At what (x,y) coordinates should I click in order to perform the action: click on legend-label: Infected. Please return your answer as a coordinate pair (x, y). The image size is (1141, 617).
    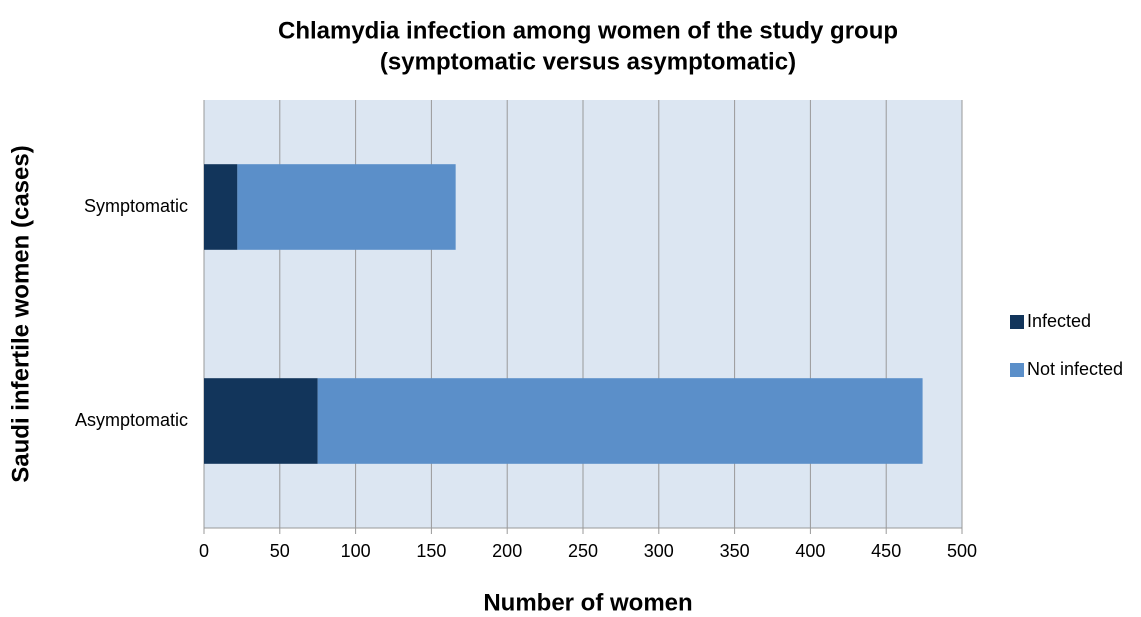
    Looking at the image, I should click on (1059, 321).